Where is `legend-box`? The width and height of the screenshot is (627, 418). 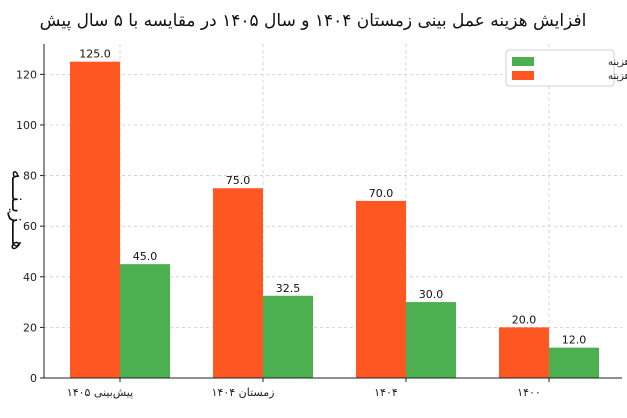 legend-box is located at coordinates (560, 68).